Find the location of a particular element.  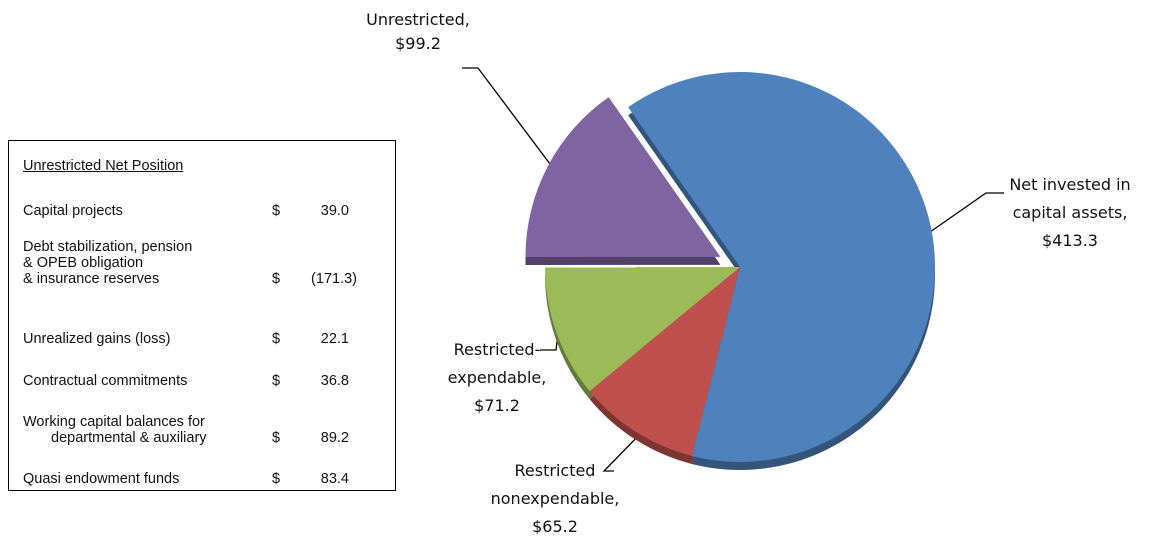

value-label: $65.2 is located at coordinates (555, 526).